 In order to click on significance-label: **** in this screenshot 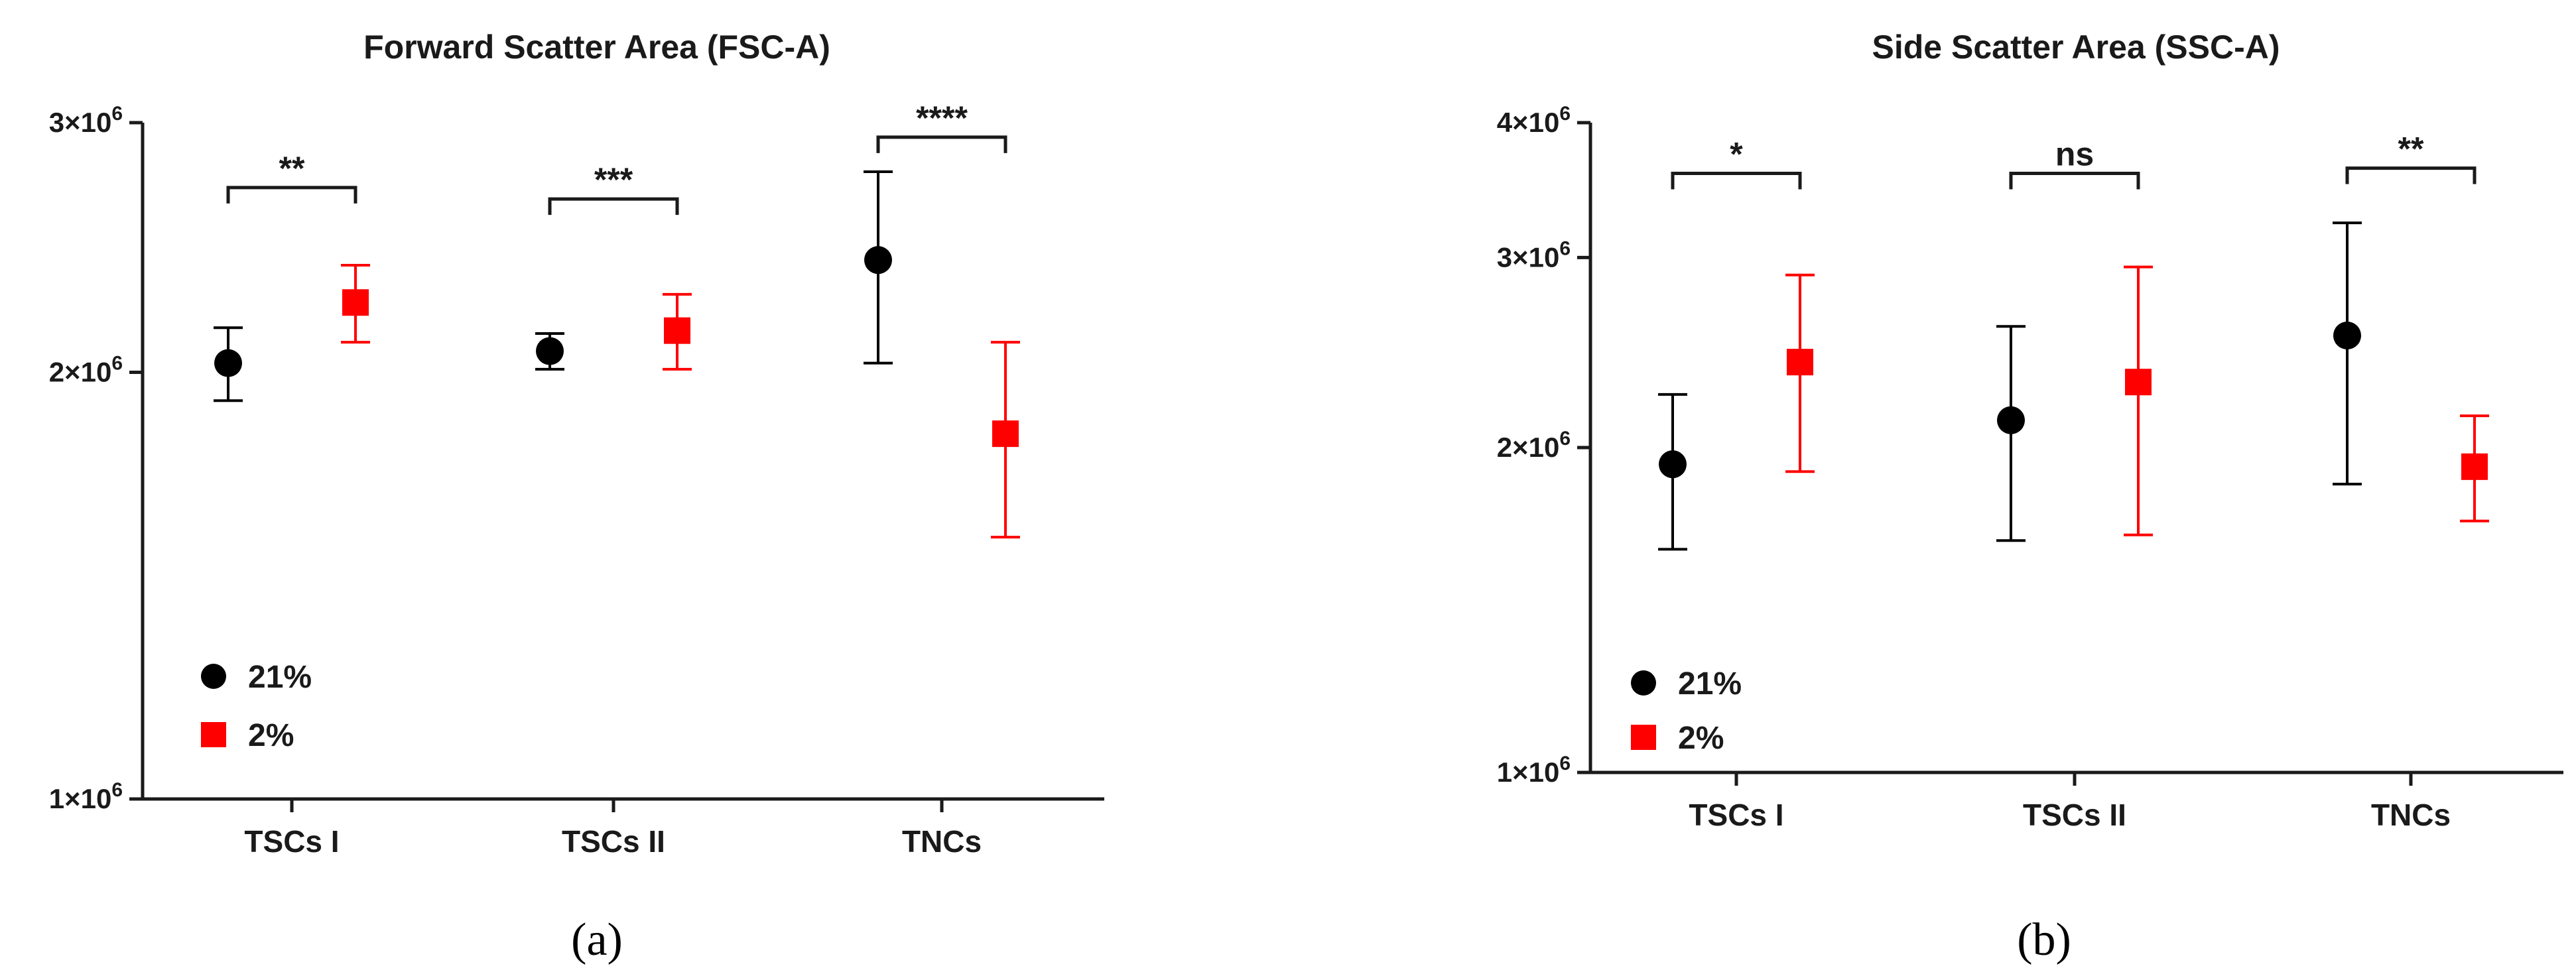, I will do `click(942, 118)`.